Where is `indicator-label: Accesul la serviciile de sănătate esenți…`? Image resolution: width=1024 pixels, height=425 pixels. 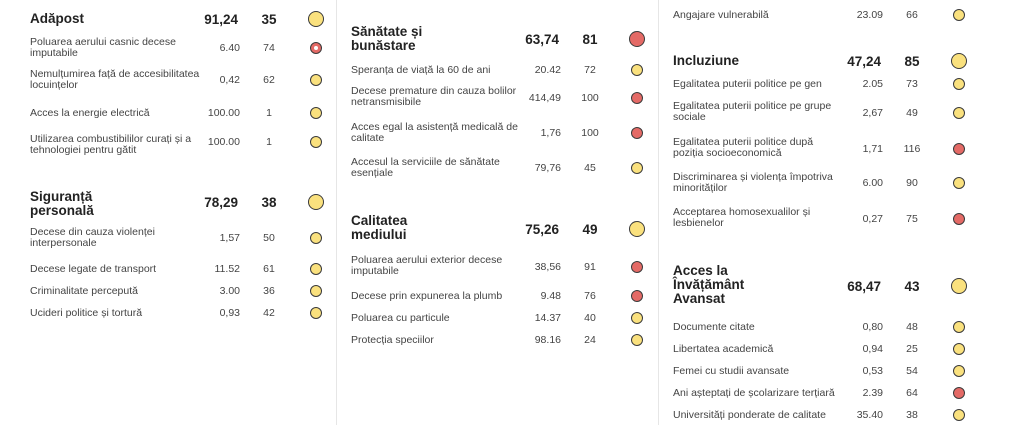
indicator-label: Accesul la serviciile de sănătate esenți… is located at coordinates (425, 167).